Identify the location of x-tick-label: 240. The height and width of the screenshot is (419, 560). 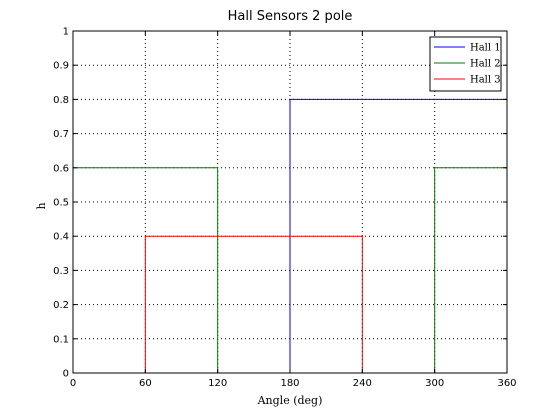
(362, 383).